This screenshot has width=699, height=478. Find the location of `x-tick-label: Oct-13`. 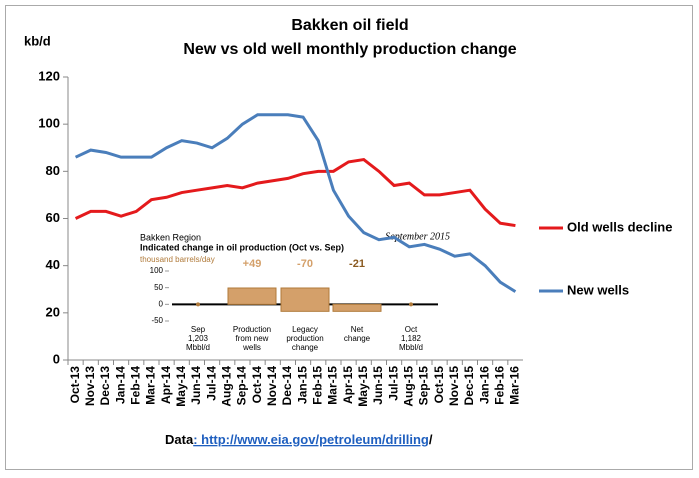

x-tick-label: Oct-13 is located at coordinates (75, 385).